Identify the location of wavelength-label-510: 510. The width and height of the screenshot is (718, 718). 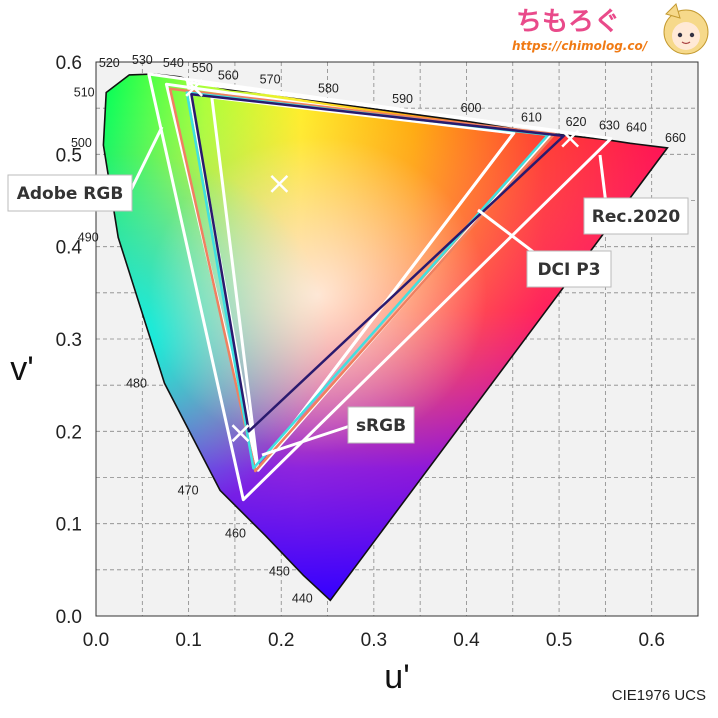
(84, 92).